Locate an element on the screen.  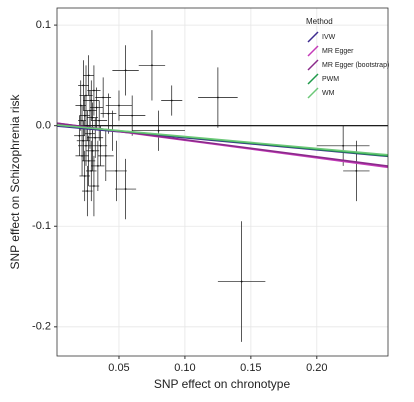
legend-title: Method is located at coordinates (319, 21).